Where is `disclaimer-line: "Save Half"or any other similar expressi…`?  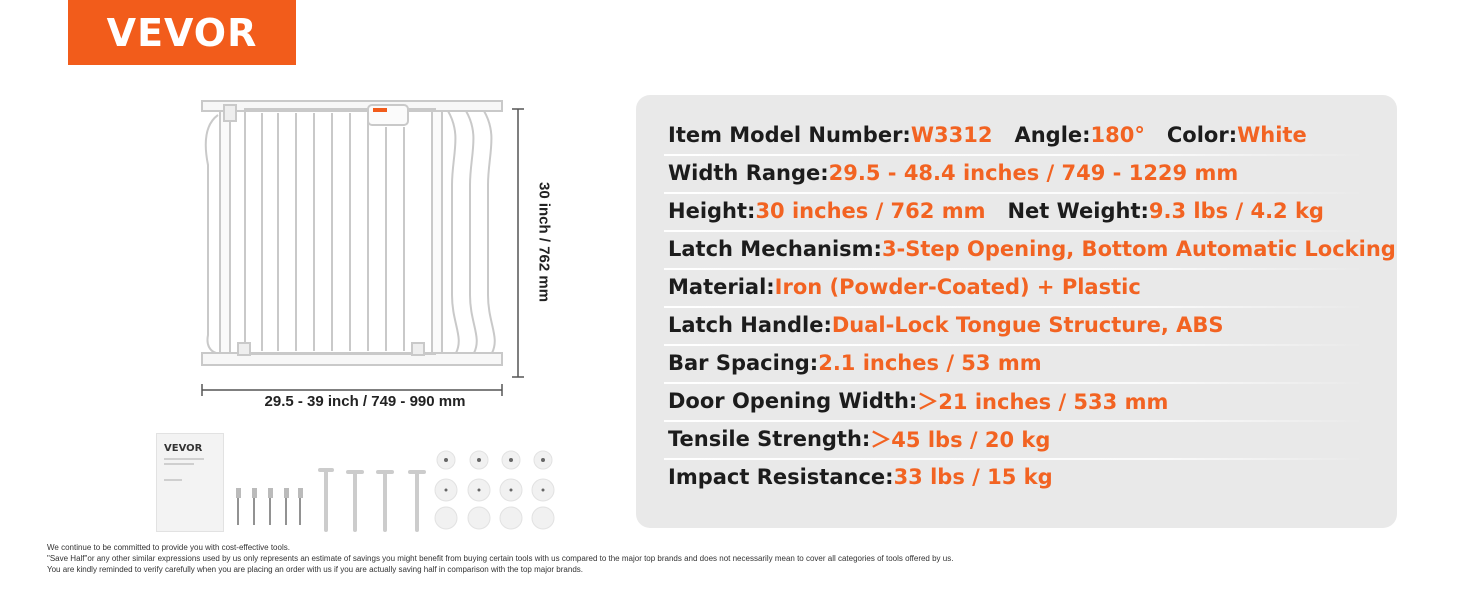
disclaimer-line: "Save Half"or any other similar expressi… is located at coordinates (500, 558).